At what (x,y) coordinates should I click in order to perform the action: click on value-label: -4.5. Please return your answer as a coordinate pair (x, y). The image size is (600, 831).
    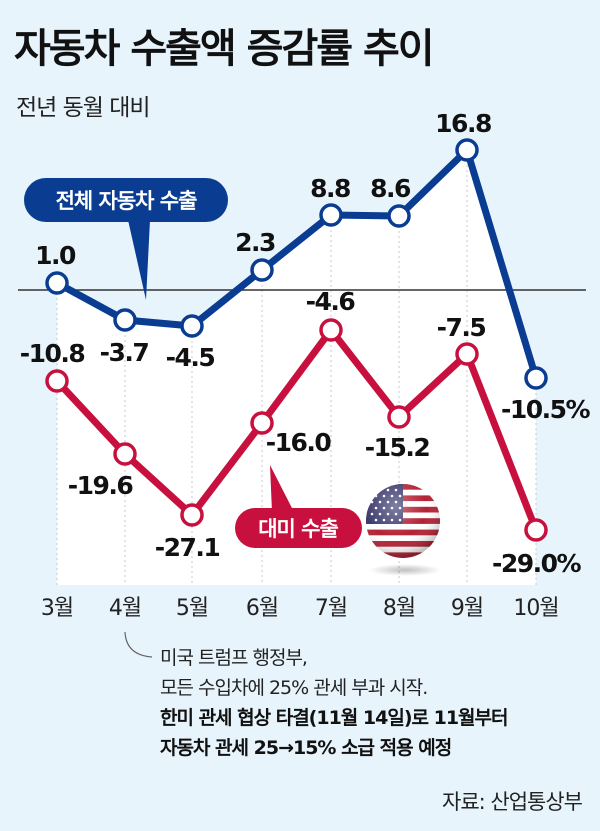
    Looking at the image, I should click on (190, 357).